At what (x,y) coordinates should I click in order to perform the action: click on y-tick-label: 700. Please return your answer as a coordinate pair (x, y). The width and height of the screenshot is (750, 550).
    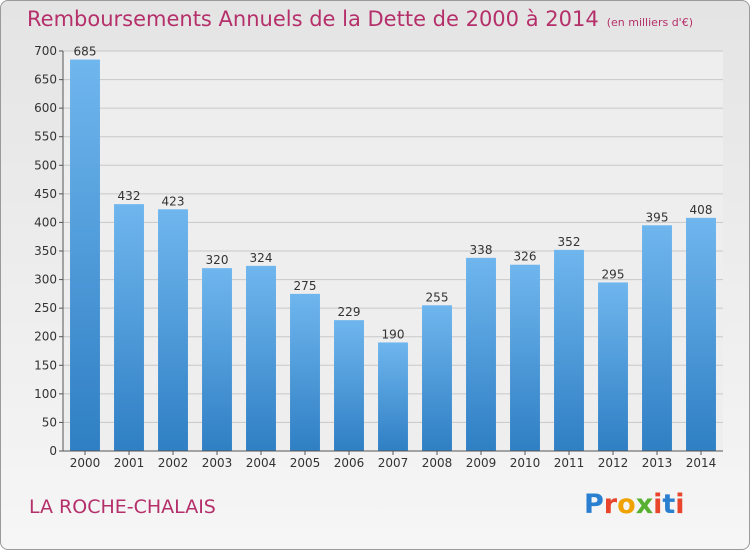
    Looking at the image, I should click on (45, 51).